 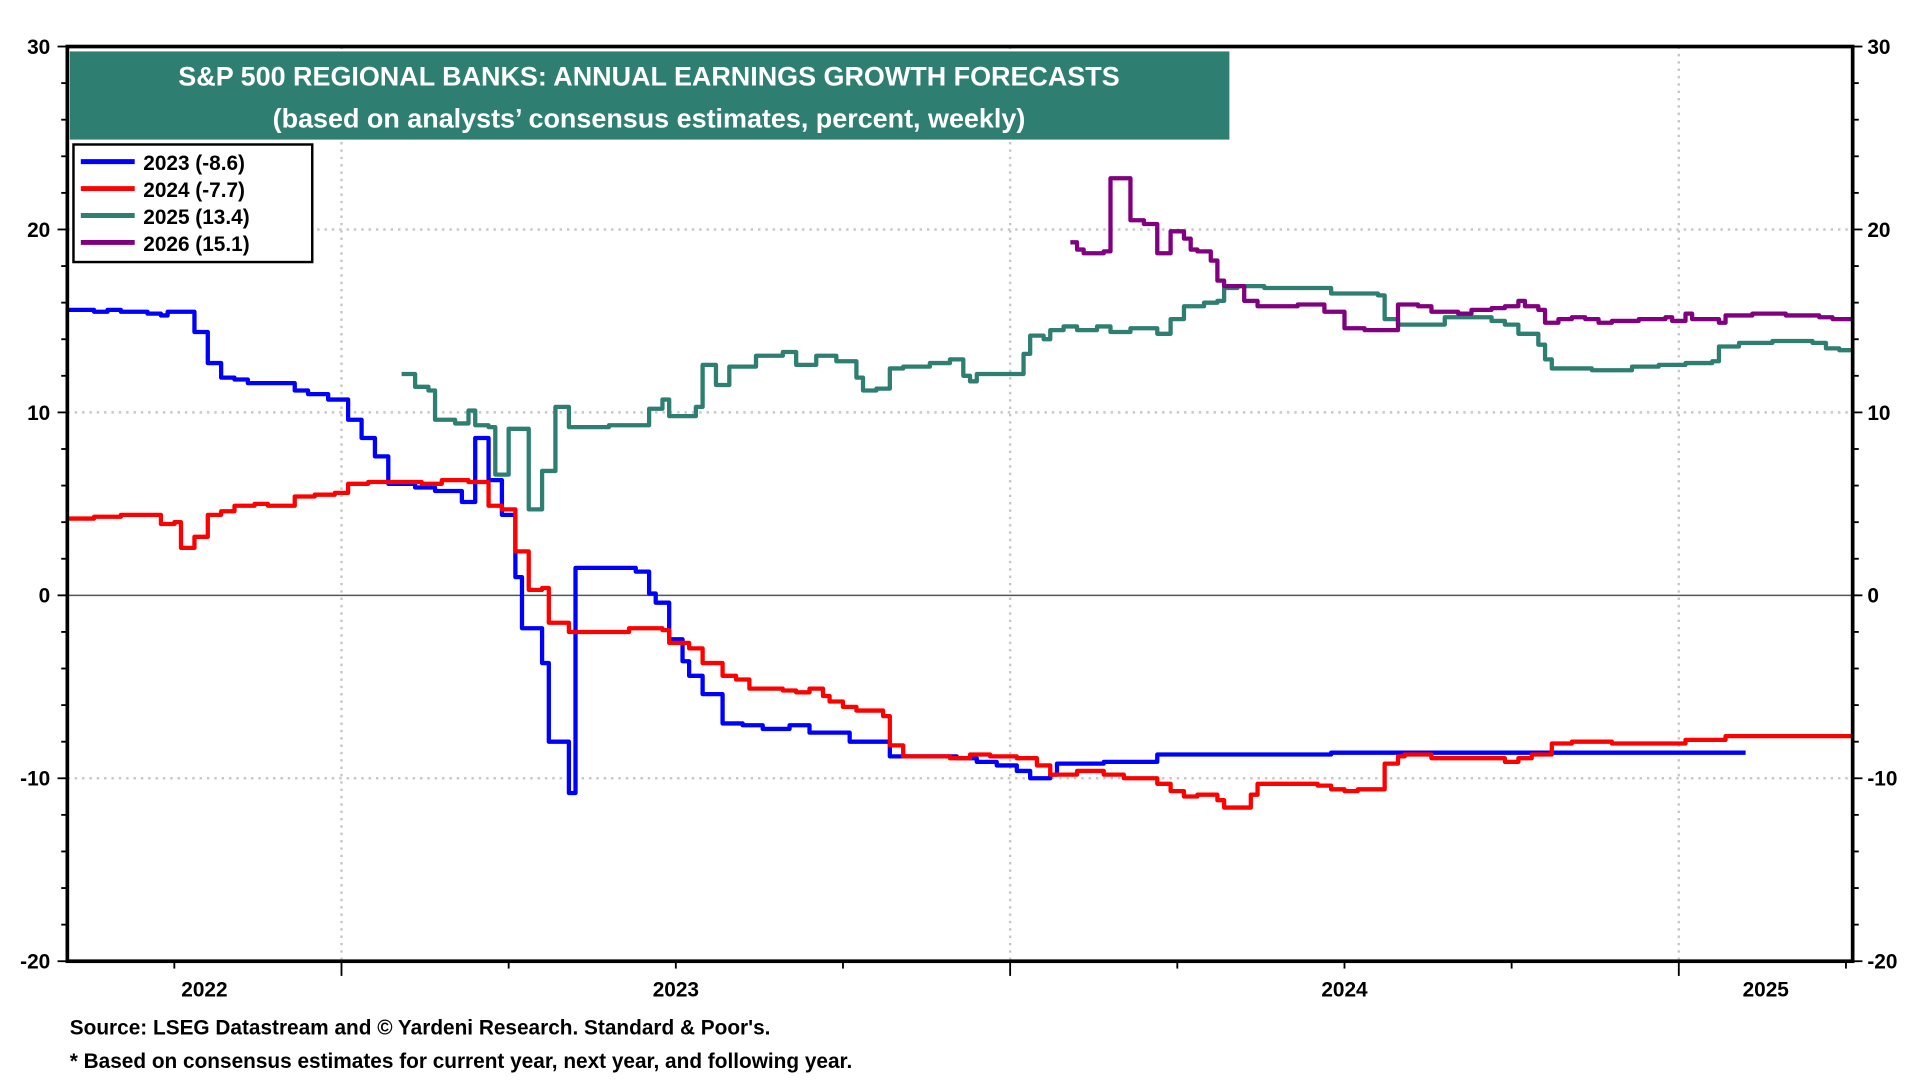 What do you see at coordinates (1461, 254) in the screenshot?
I see `series-line-2026` at bounding box center [1461, 254].